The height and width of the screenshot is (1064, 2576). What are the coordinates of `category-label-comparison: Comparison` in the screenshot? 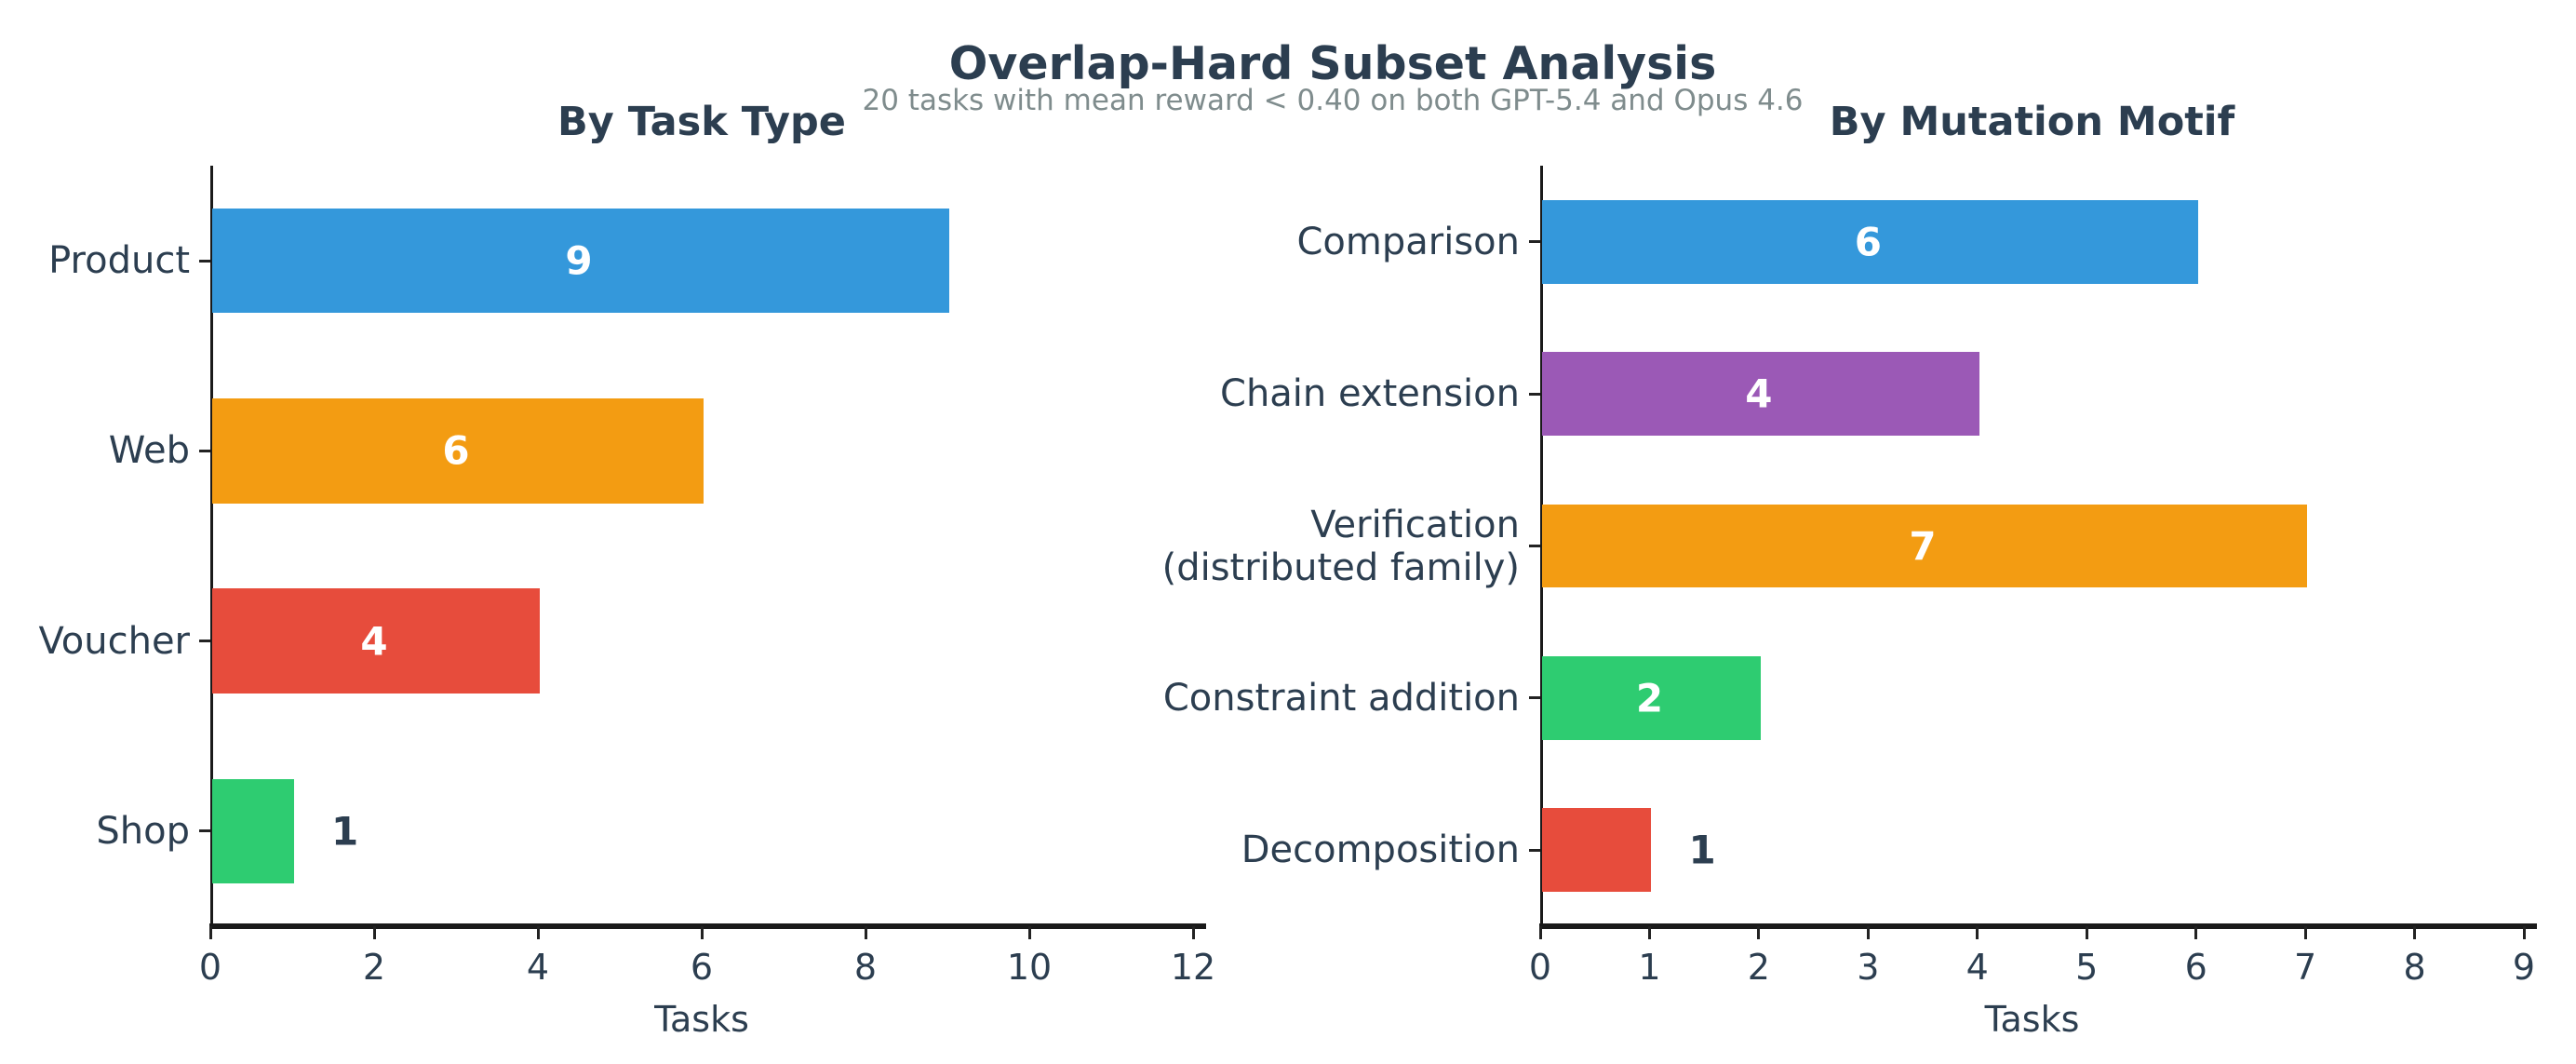 It's located at (1408, 241).